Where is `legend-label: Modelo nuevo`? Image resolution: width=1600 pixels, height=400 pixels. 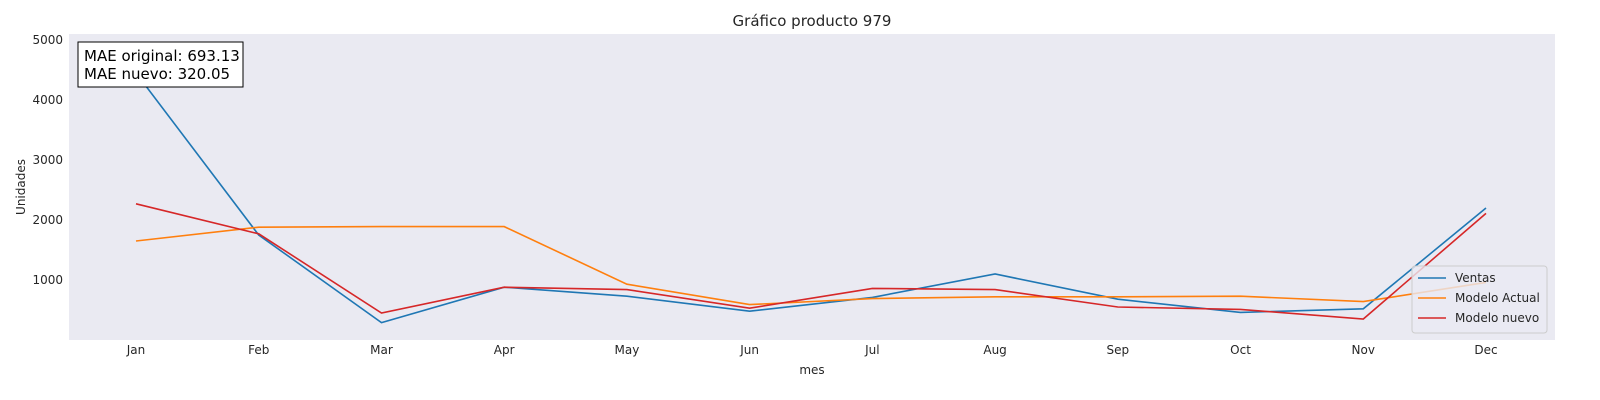 legend-label: Modelo nuevo is located at coordinates (1497, 318).